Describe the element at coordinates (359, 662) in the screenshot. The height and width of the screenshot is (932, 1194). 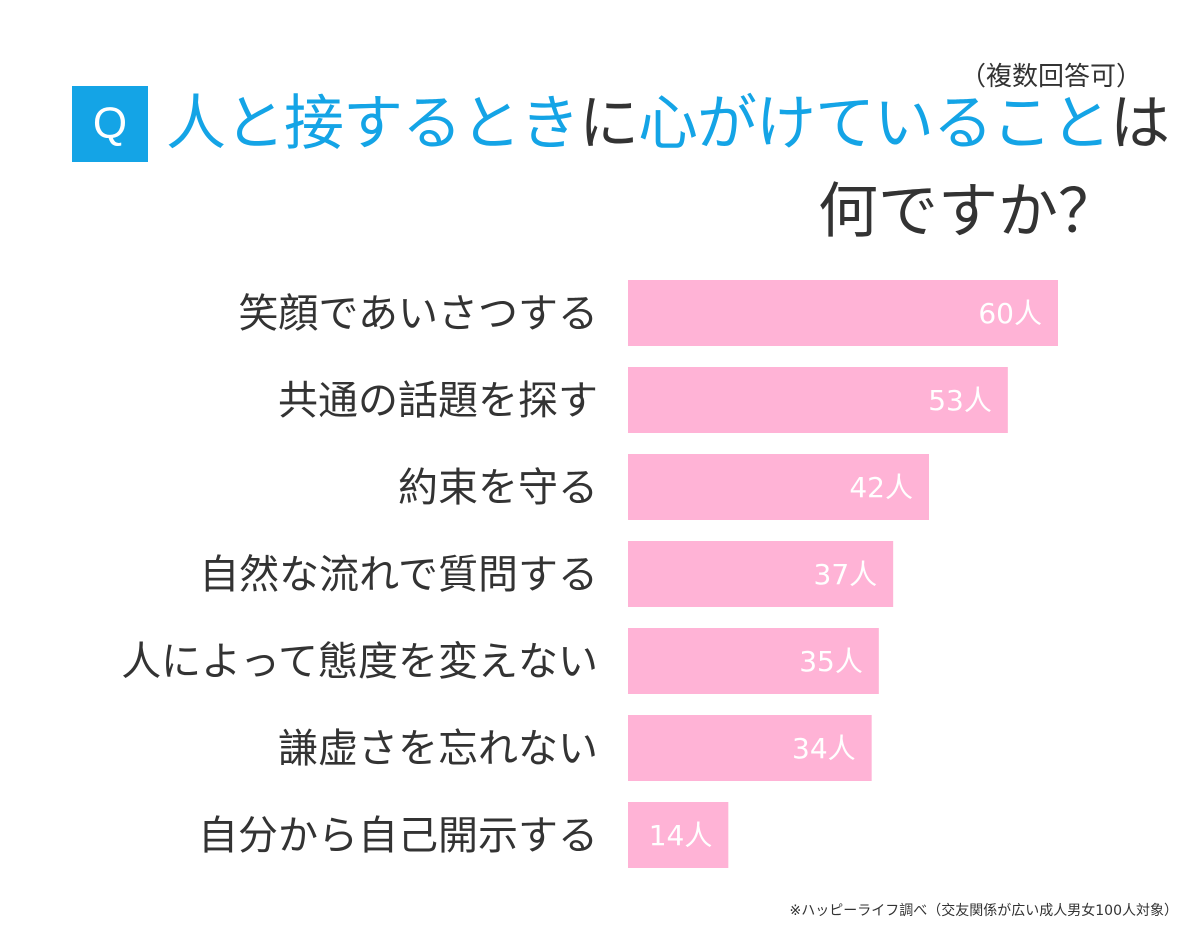
I see `category-label-item-5: 人によって態度を変えない` at that location.